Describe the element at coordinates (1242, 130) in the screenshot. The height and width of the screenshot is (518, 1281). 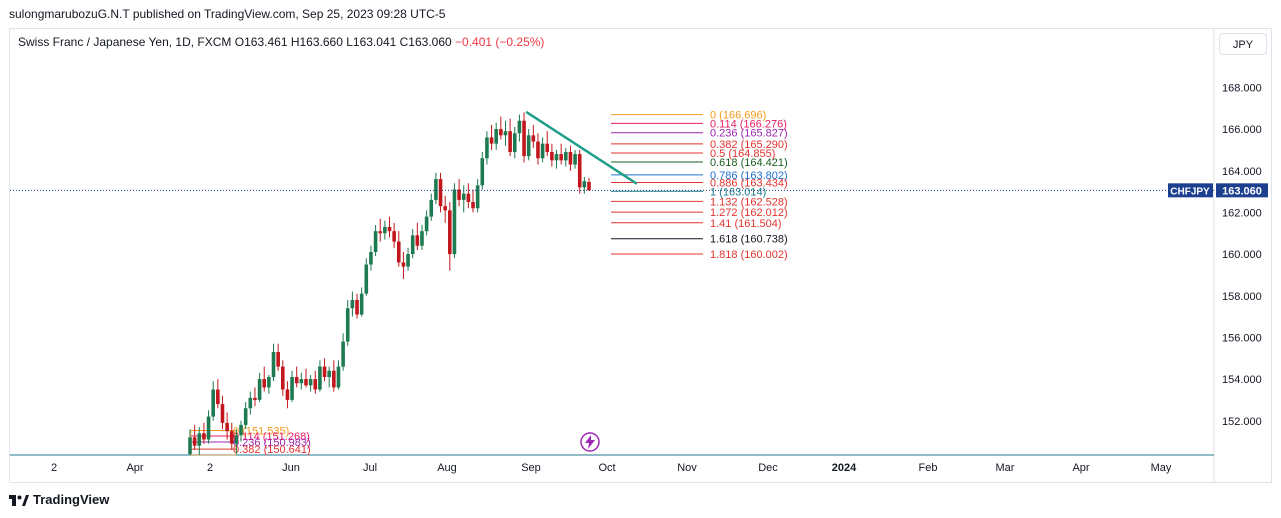
I see `y-tick-label: 166.000` at that location.